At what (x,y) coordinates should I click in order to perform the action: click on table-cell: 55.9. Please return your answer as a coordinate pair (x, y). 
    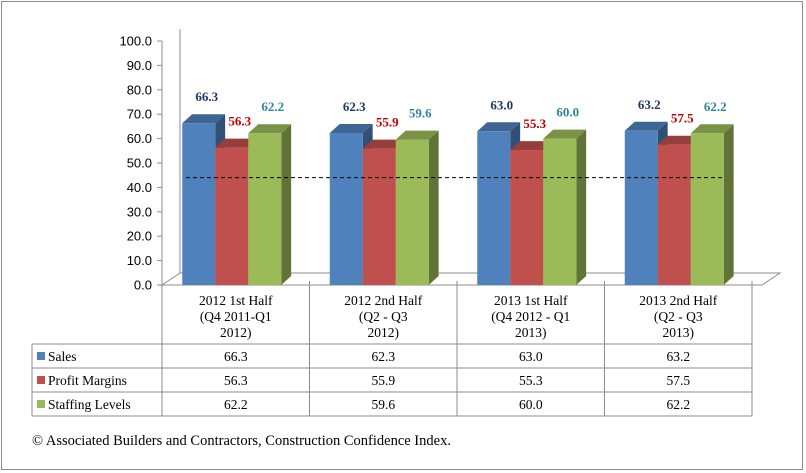
    Looking at the image, I should click on (383, 380).